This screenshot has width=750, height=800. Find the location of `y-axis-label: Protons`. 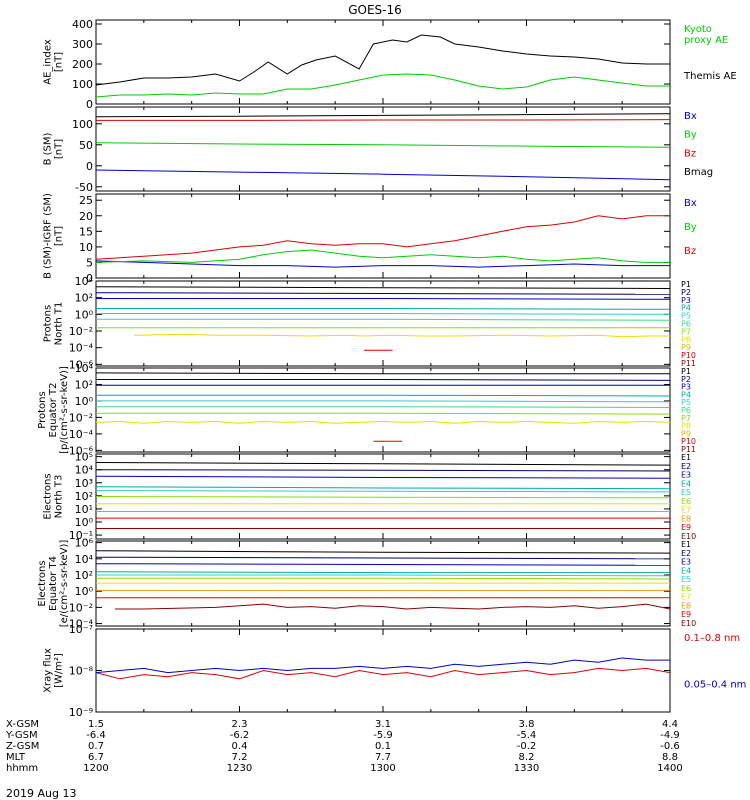

y-axis-label: Protons is located at coordinates (42, 409).